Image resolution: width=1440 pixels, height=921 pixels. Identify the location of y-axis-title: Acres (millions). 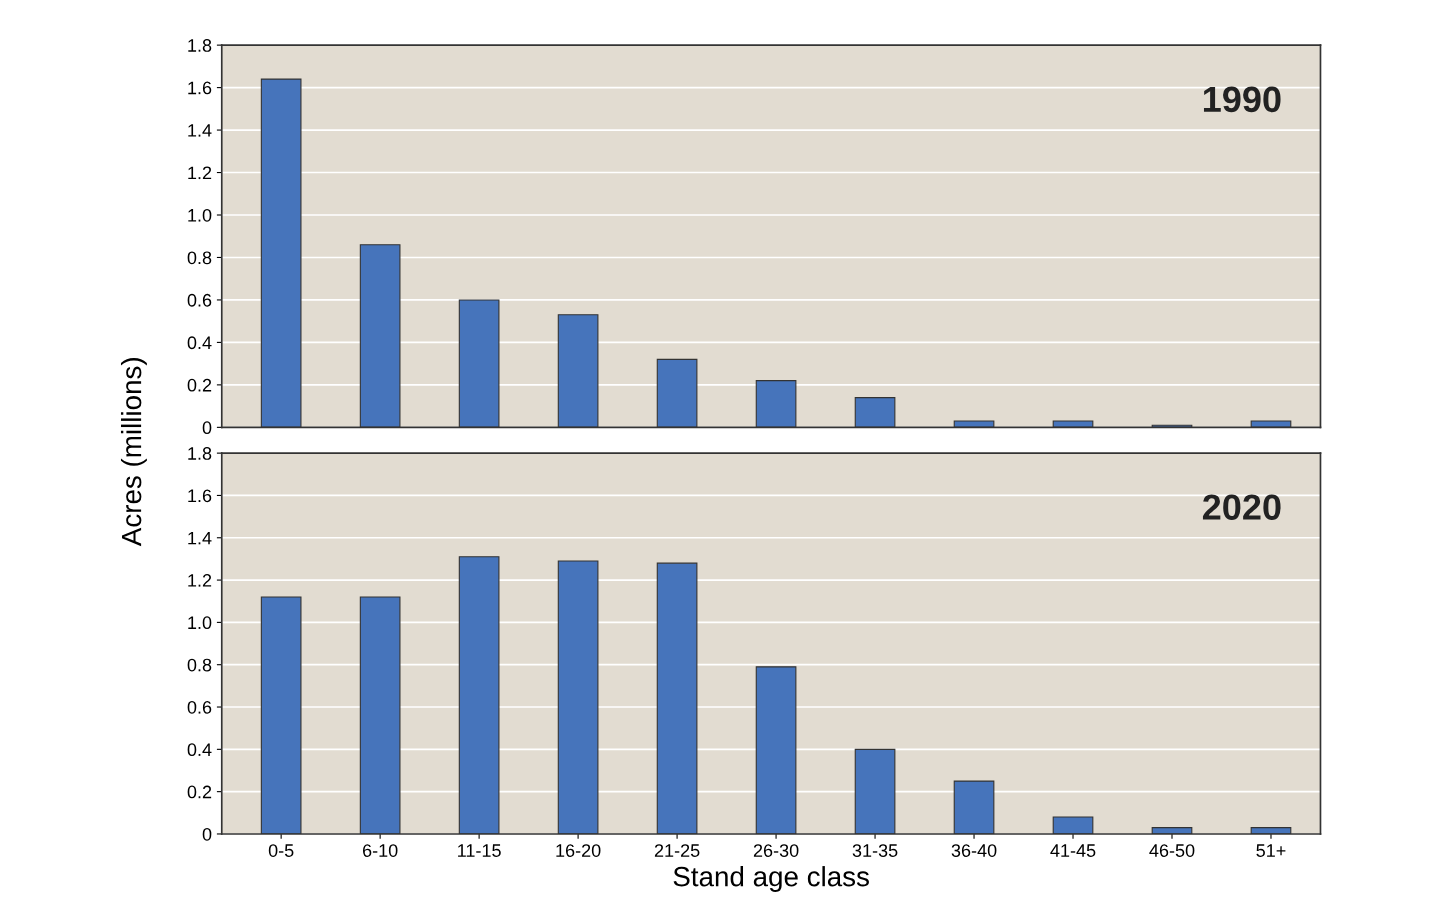
(133, 452).